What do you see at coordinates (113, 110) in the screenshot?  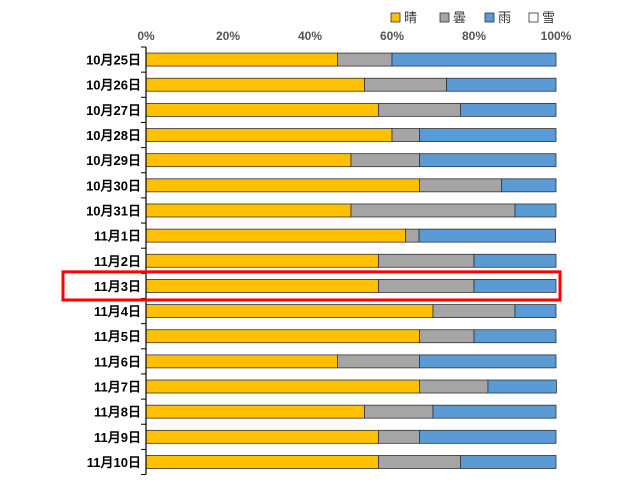 I see `category-label: 10月27日` at bounding box center [113, 110].